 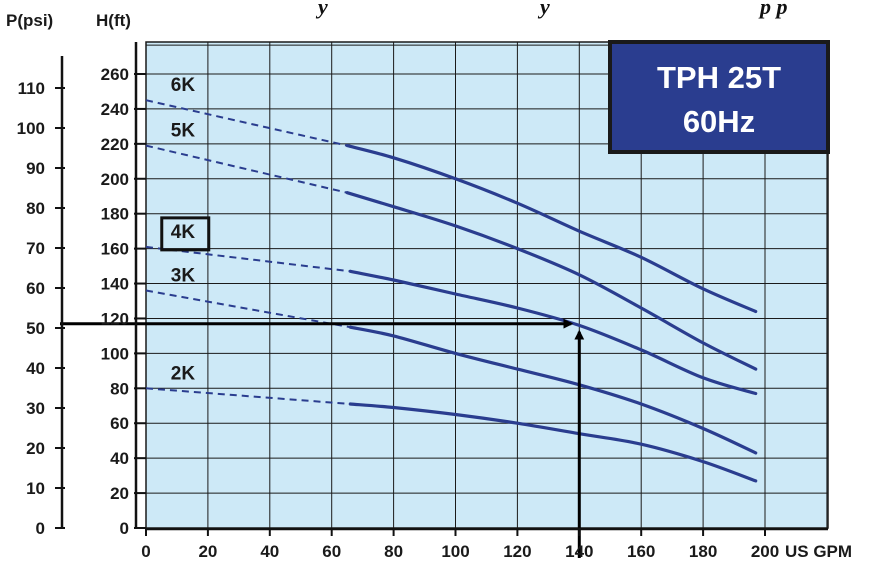 What do you see at coordinates (119, 388) in the screenshot?
I see `h-tick-label: 80` at bounding box center [119, 388].